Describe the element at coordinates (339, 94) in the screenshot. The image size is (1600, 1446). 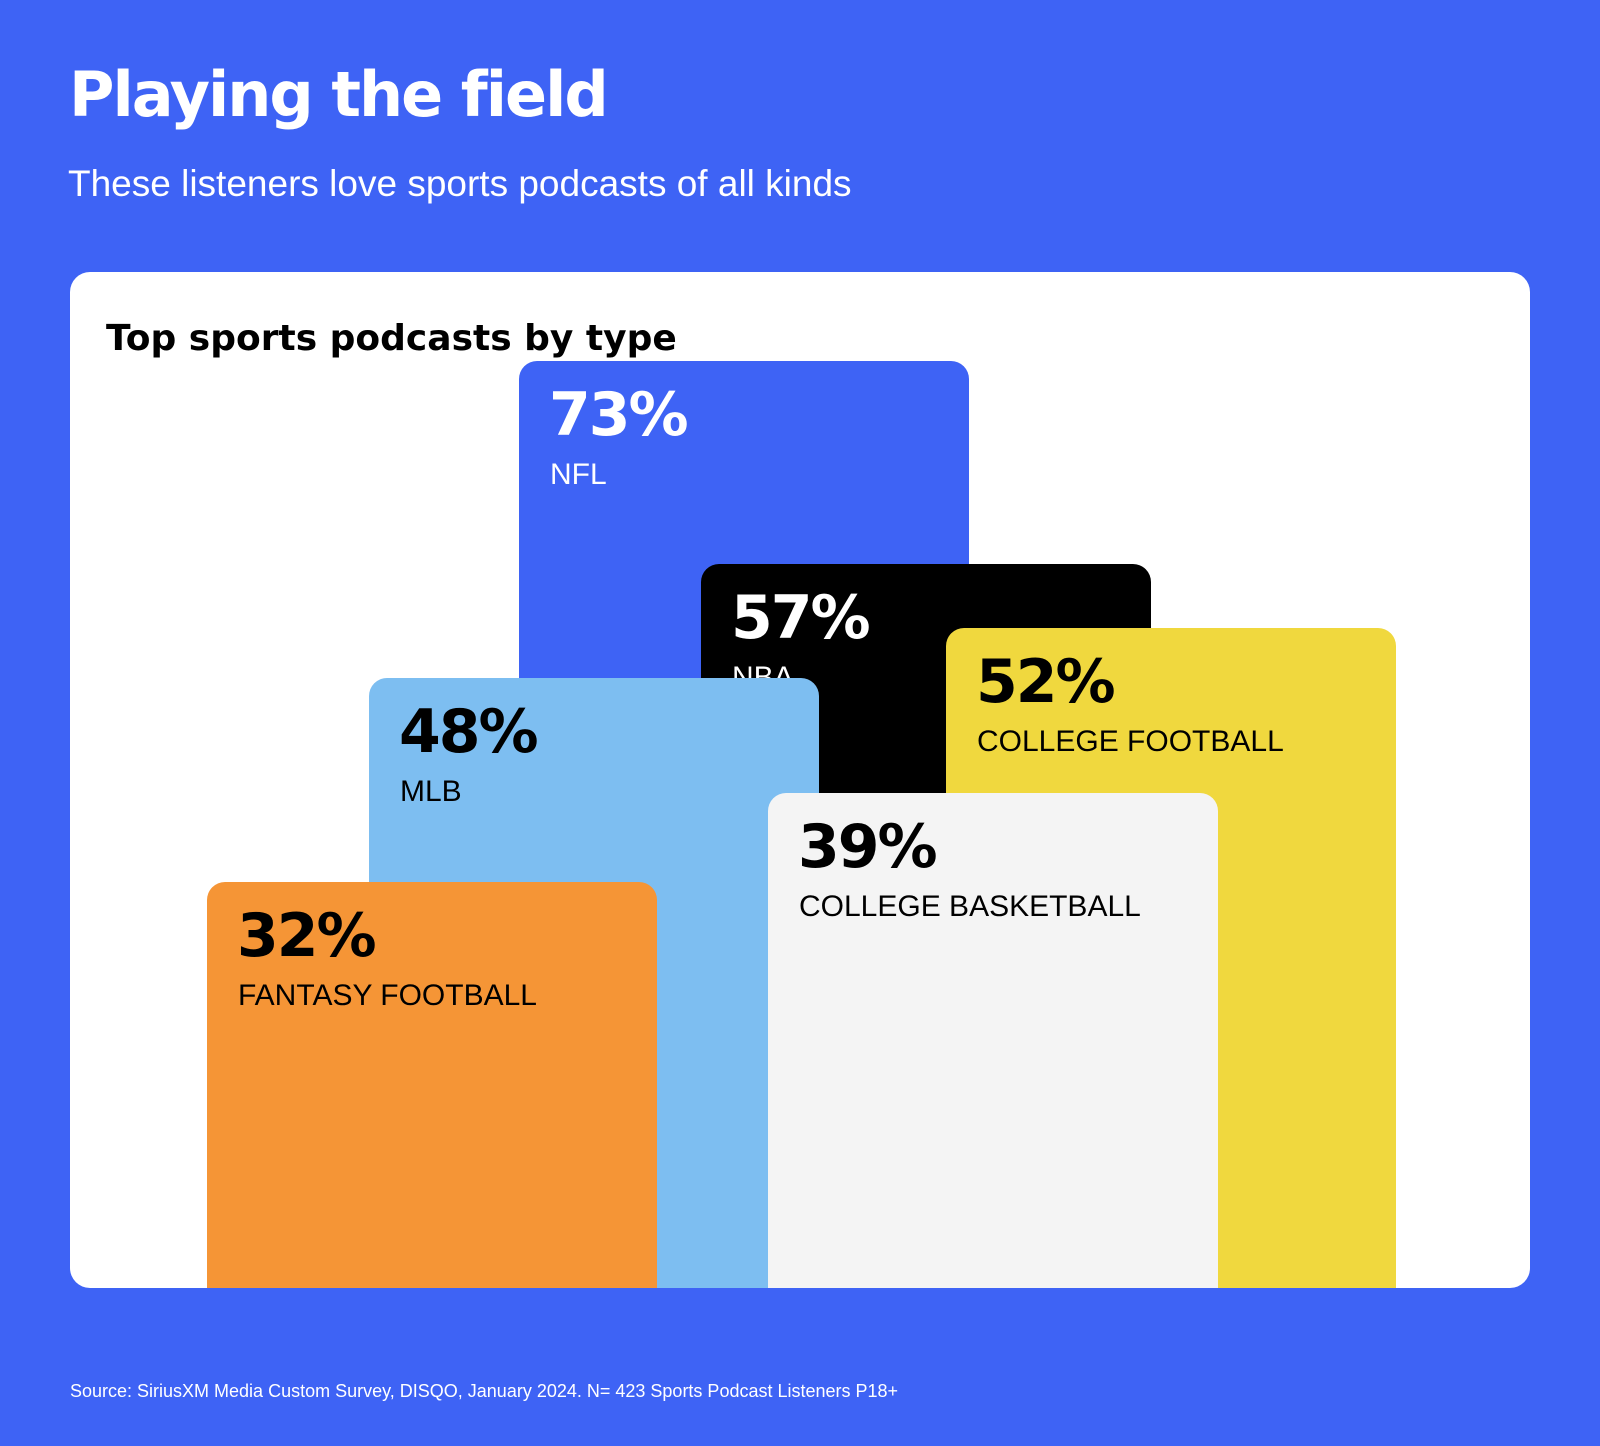
I see `page-title: Playing the field` at that location.